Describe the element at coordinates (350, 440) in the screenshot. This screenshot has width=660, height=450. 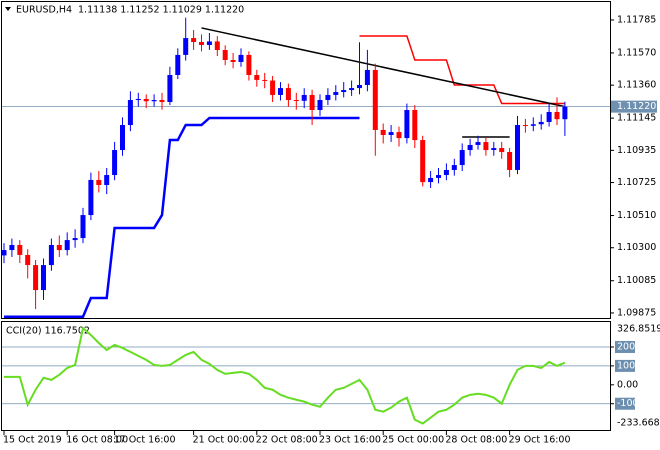
I see `x-tick-label: 23 Oct 16:00` at that location.